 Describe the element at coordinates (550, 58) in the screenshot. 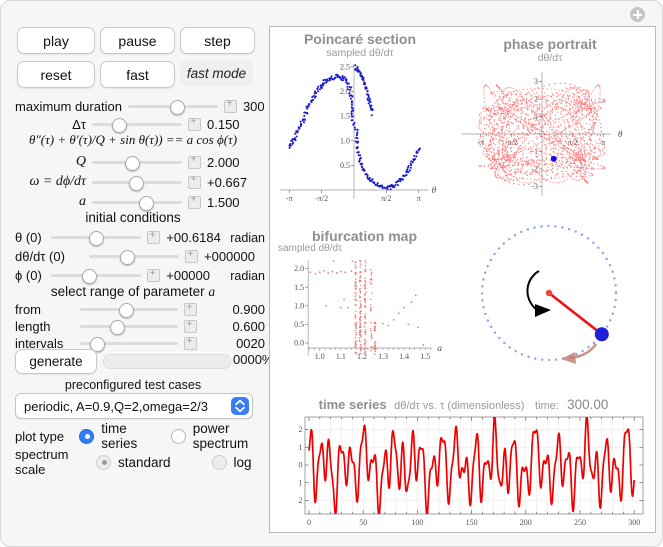

I see `phase-portrait-subtitle: dθ/dτ` at that location.